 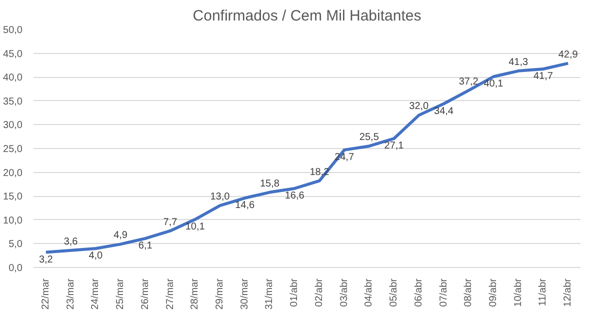 I want to click on y-tick-label: 15,0, so click(x=13, y=197).